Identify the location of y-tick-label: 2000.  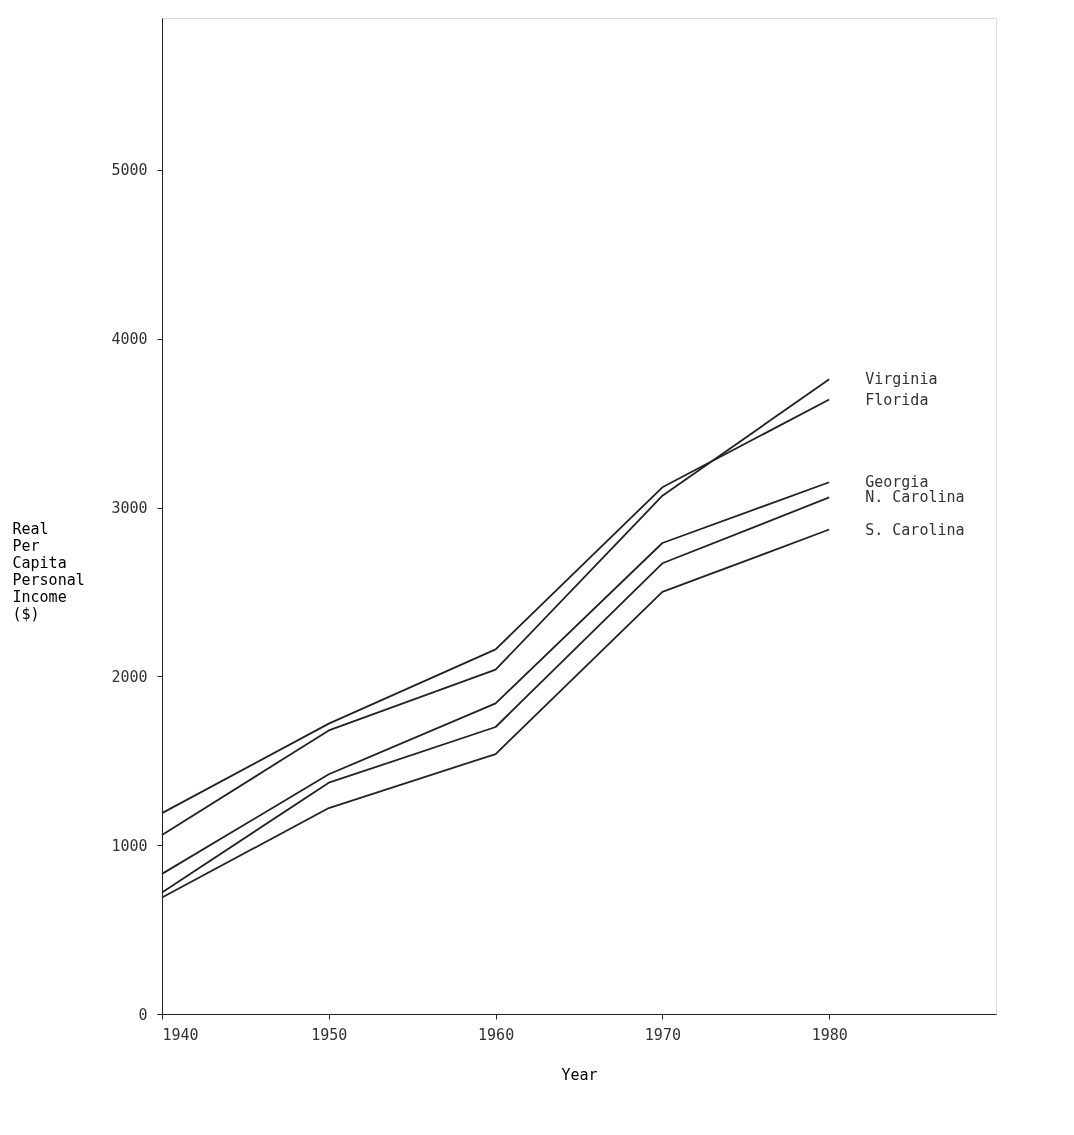
(129, 676).